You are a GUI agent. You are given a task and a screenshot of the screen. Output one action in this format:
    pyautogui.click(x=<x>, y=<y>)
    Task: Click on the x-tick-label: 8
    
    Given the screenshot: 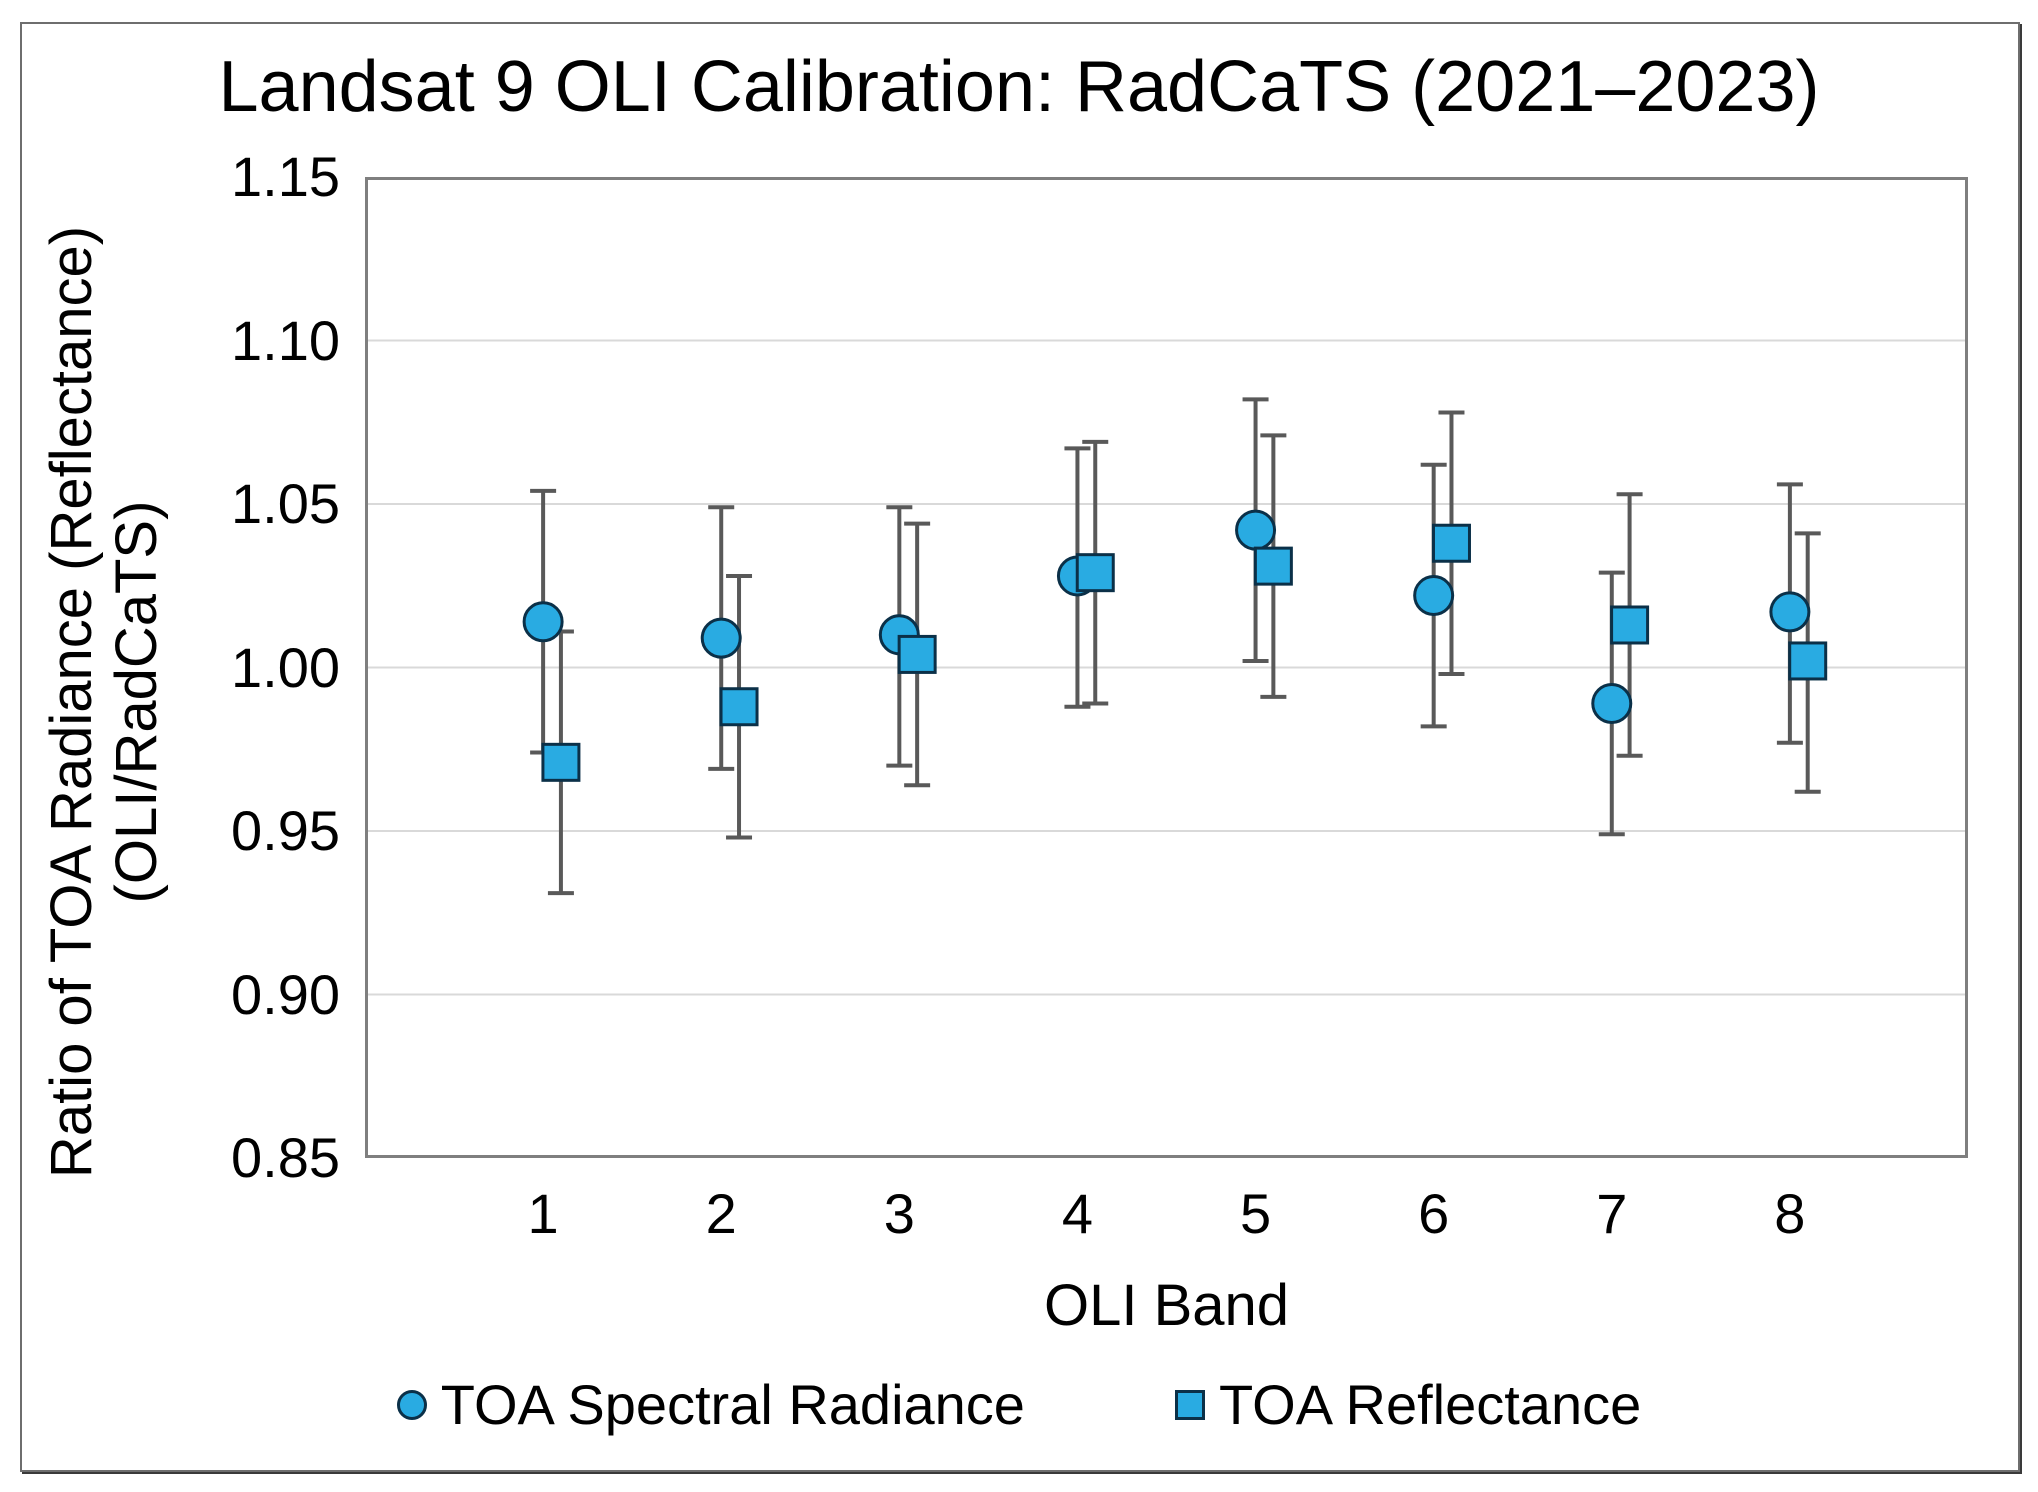 What is the action you would take?
    pyautogui.click(x=1790, y=1213)
    